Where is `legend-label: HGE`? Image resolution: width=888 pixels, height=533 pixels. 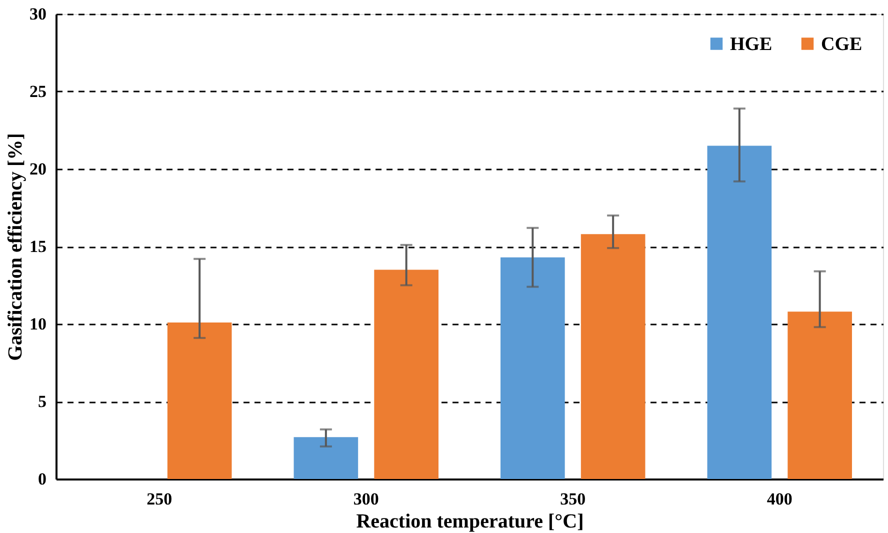
legend-label: HGE is located at coordinates (751, 44).